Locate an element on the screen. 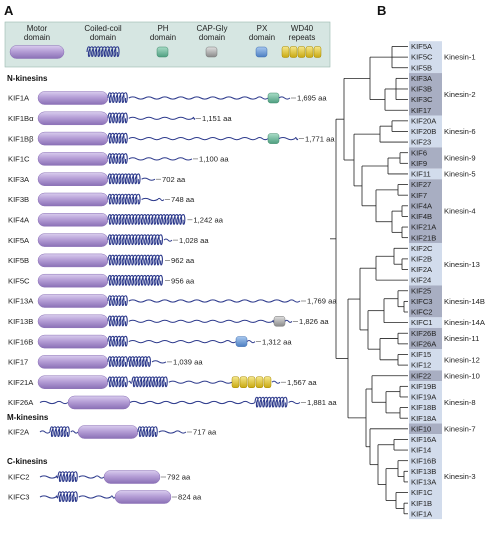 The width and height of the screenshot is (496, 545). tree-leaf-label: KIF4A is located at coordinates (422, 205).